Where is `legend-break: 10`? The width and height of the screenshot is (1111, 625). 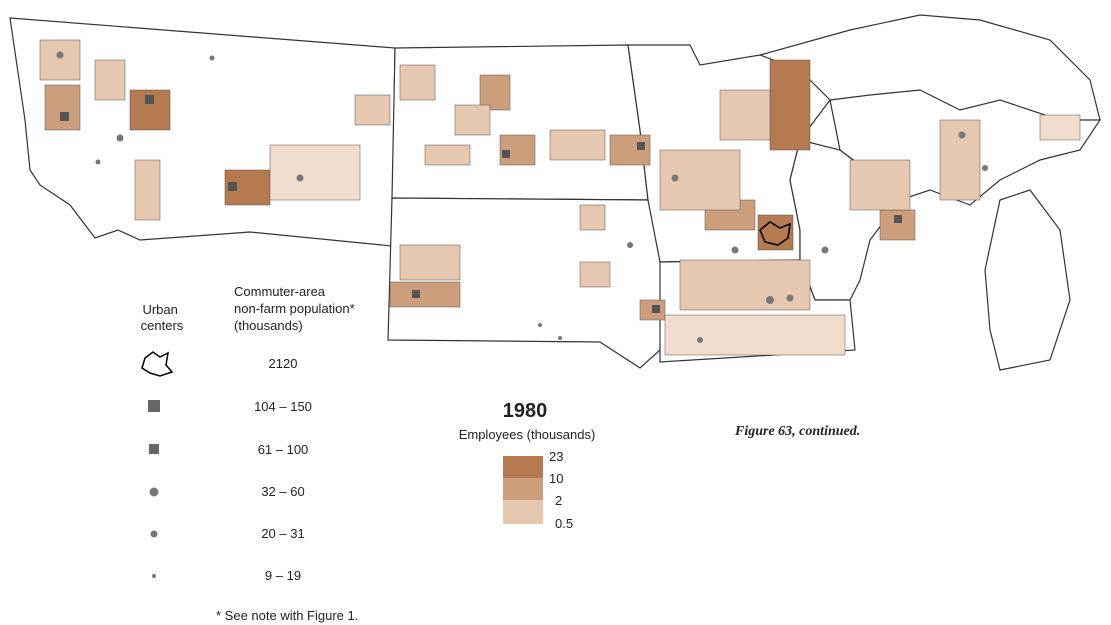
legend-break: 10 is located at coordinates (556, 478).